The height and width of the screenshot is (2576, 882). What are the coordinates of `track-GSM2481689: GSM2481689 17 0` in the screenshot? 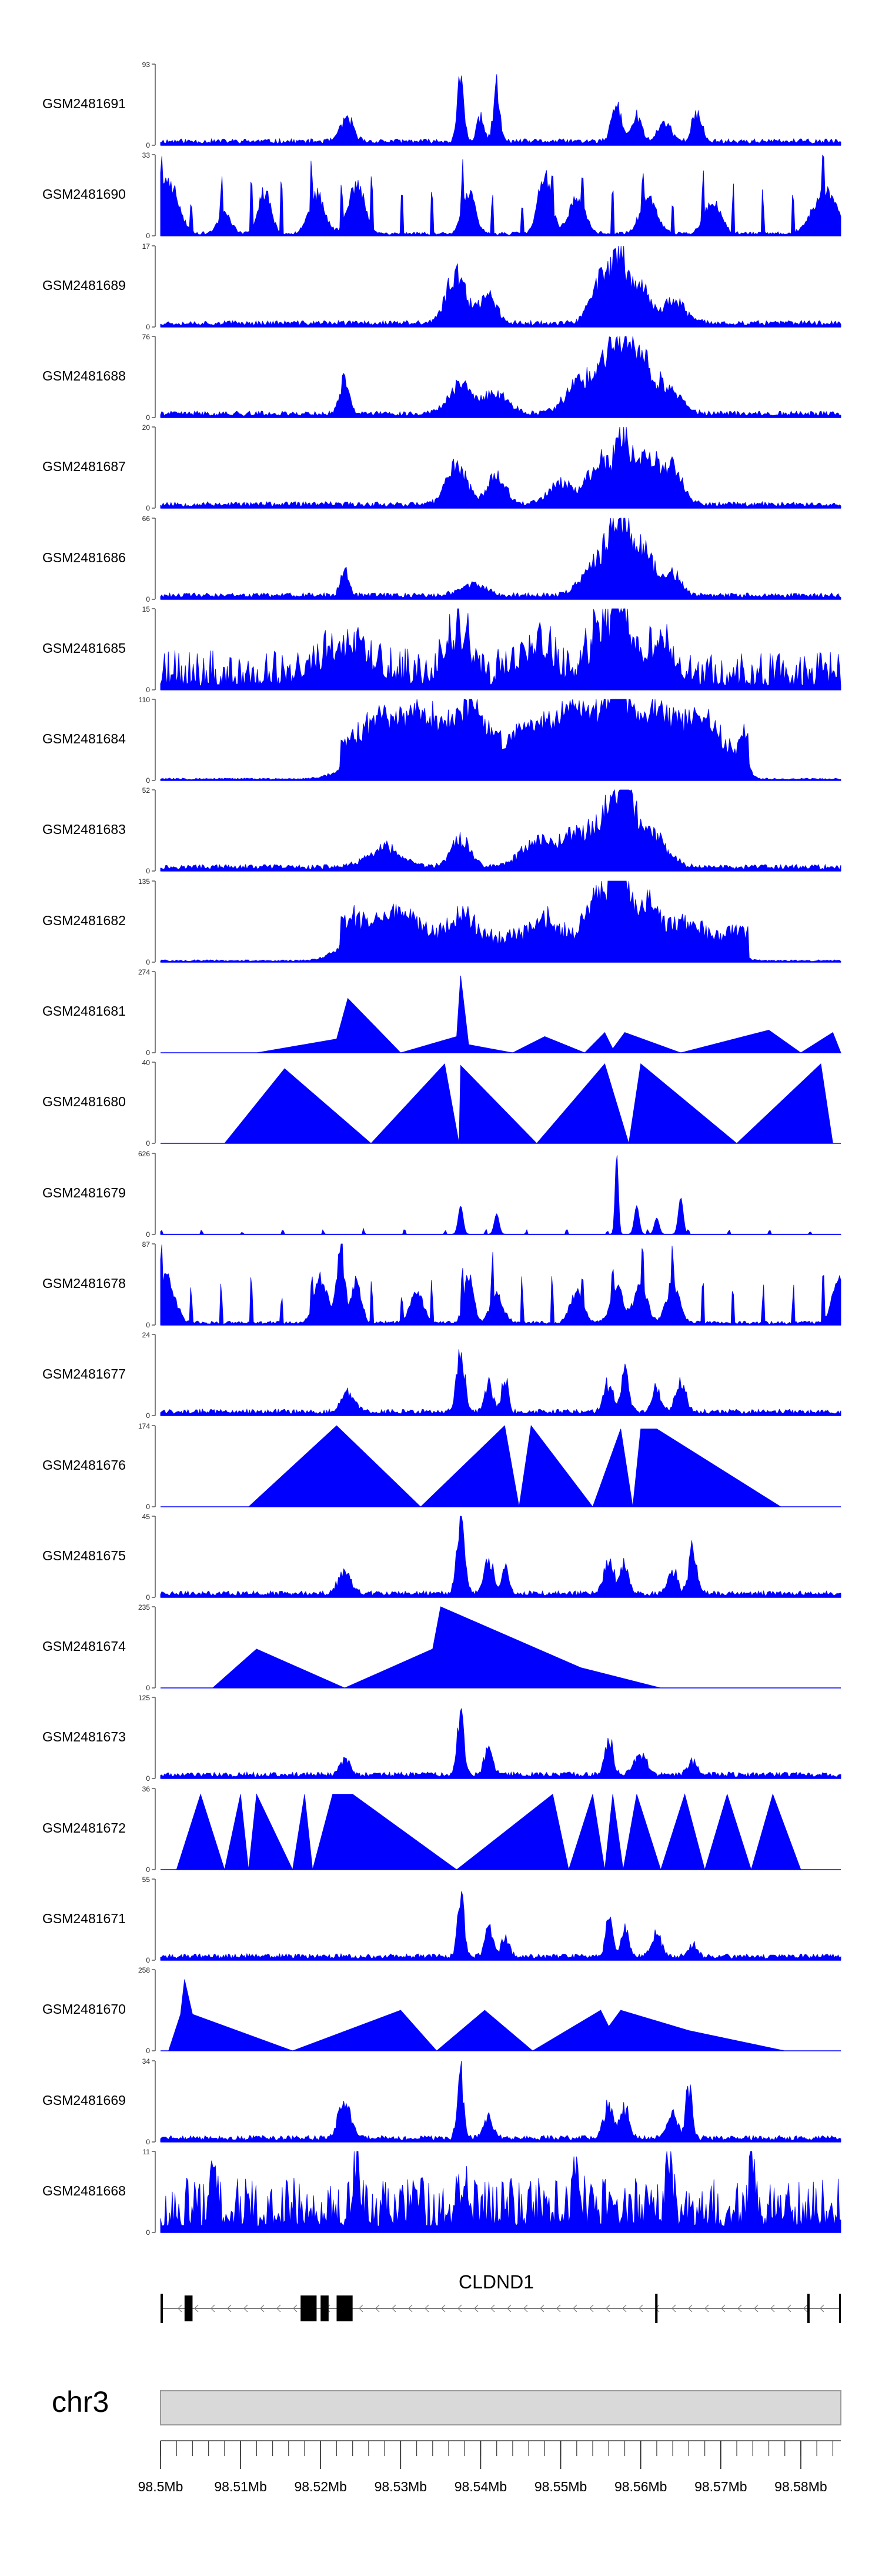 It's located at (441, 288).